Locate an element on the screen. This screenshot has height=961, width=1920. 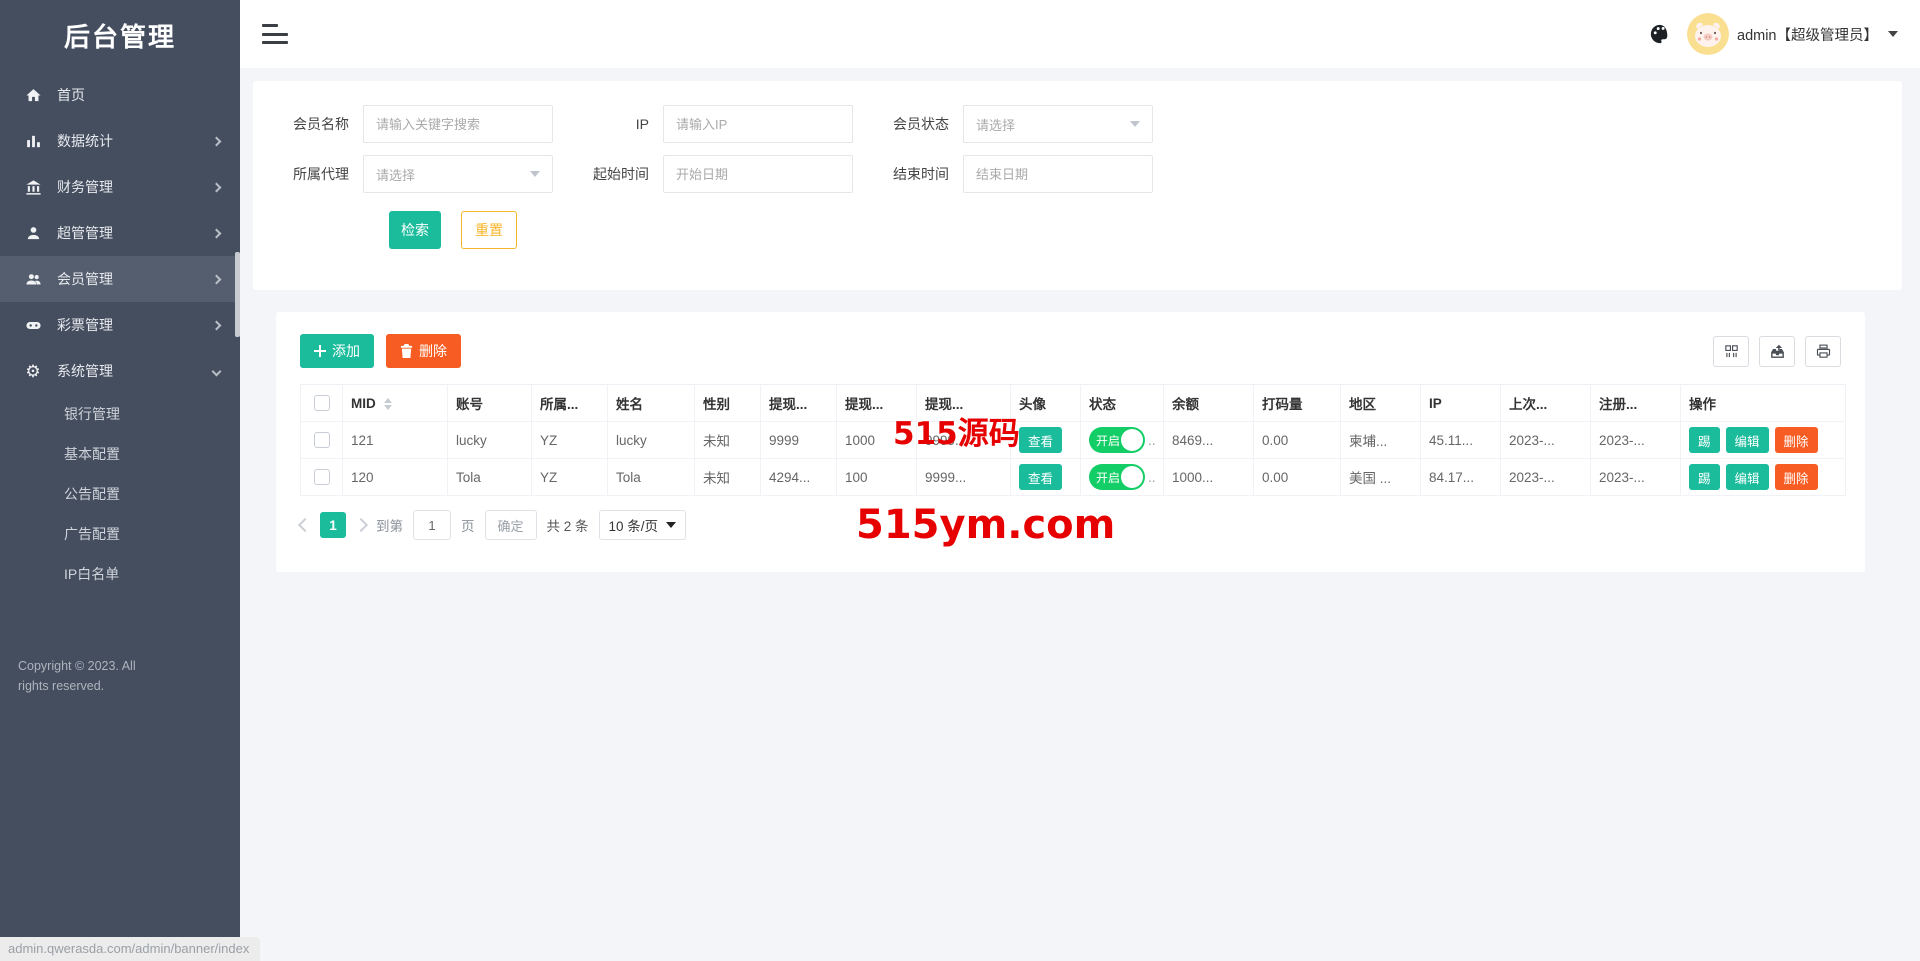
filter-member-status: 会员状态 请选择 is located at coordinates (1025, 124).